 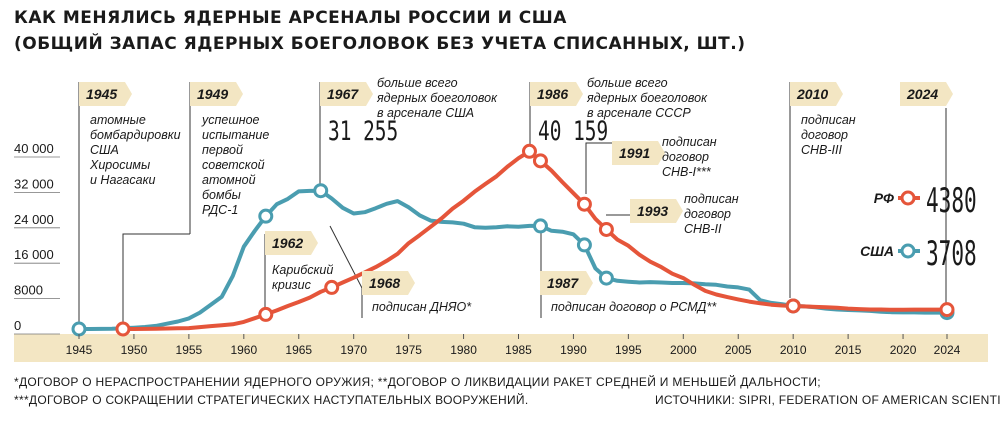 I want to click on legend-marker-russia, so click(x=908, y=198).